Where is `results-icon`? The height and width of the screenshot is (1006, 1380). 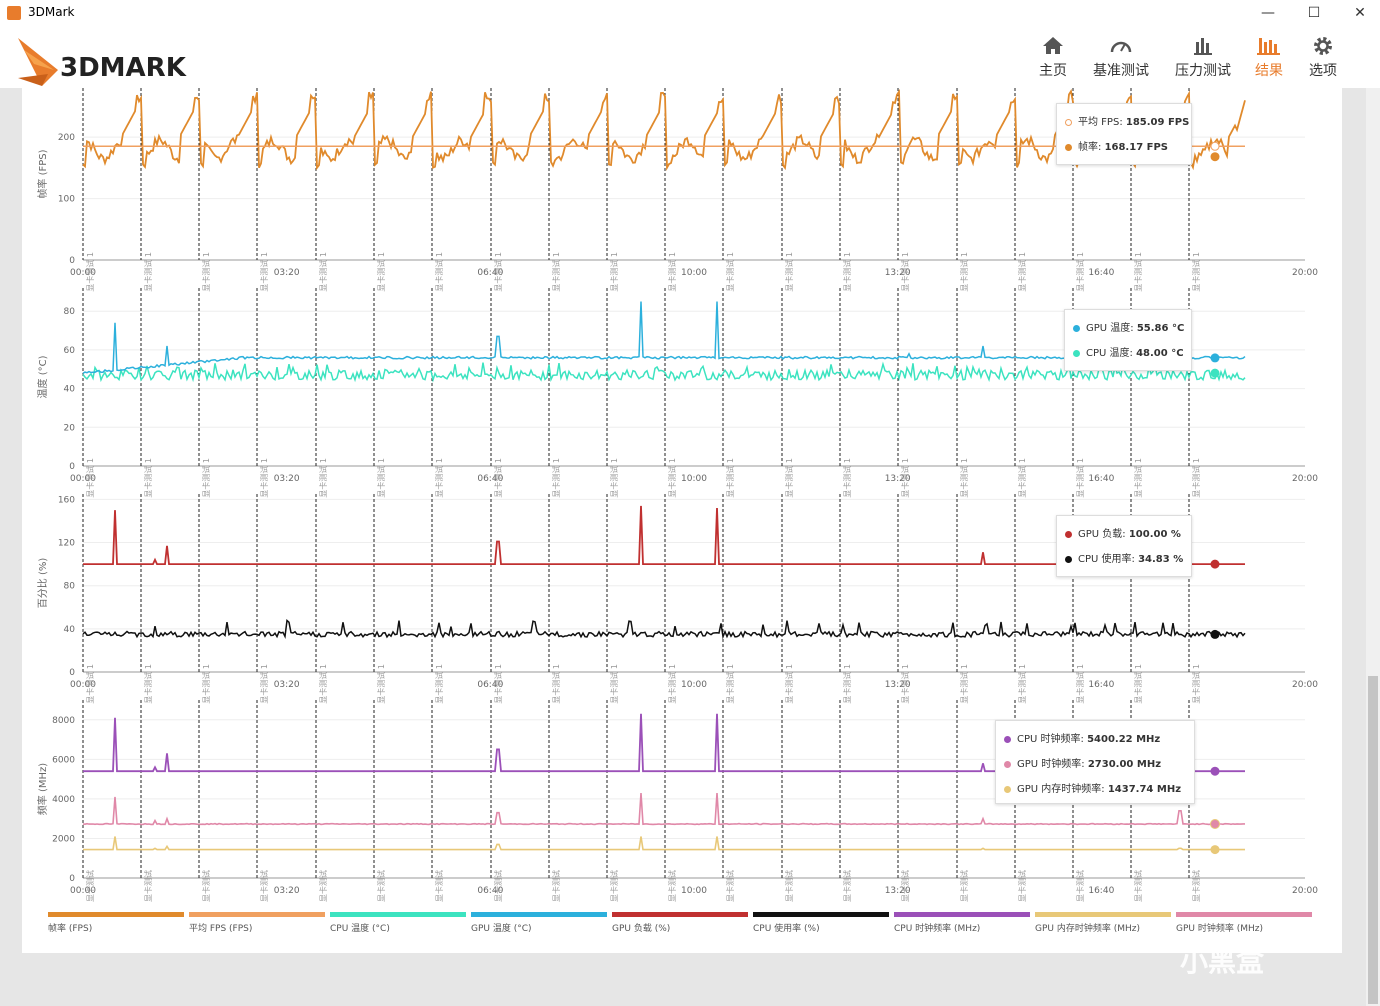 results-icon is located at coordinates (1268, 46).